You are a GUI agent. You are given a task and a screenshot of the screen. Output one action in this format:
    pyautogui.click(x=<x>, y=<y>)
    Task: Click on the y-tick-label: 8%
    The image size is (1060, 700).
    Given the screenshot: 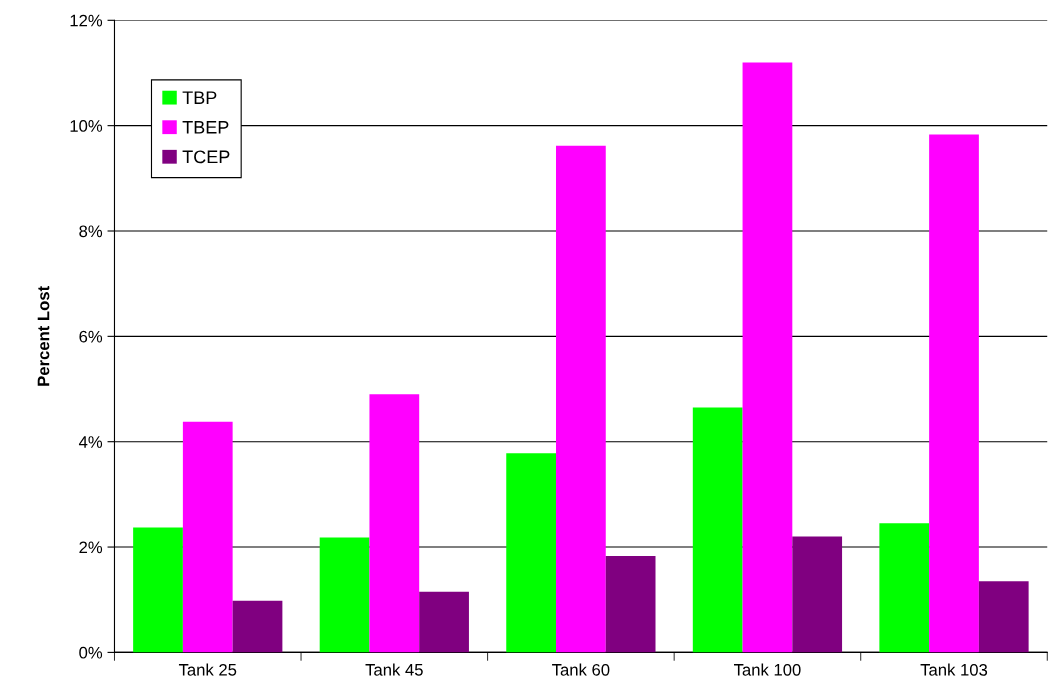 What is the action you would take?
    pyautogui.click(x=91, y=231)
    